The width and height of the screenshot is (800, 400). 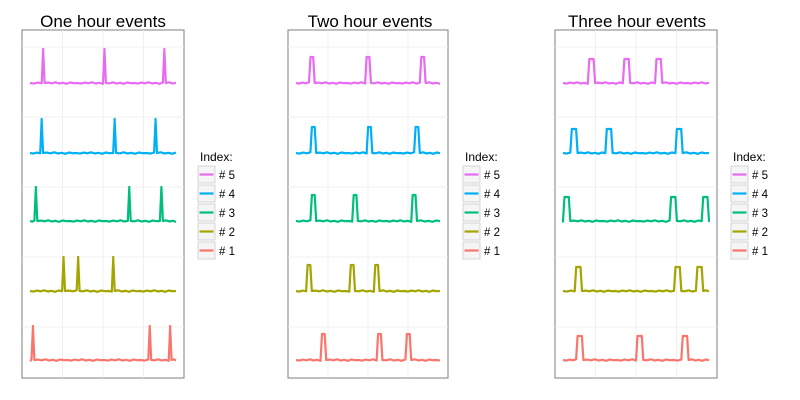 What do you see at coordinates (370, 21) in the screenshot?
I see `panel-title: Two hour events` at bounding box center [370, 21].